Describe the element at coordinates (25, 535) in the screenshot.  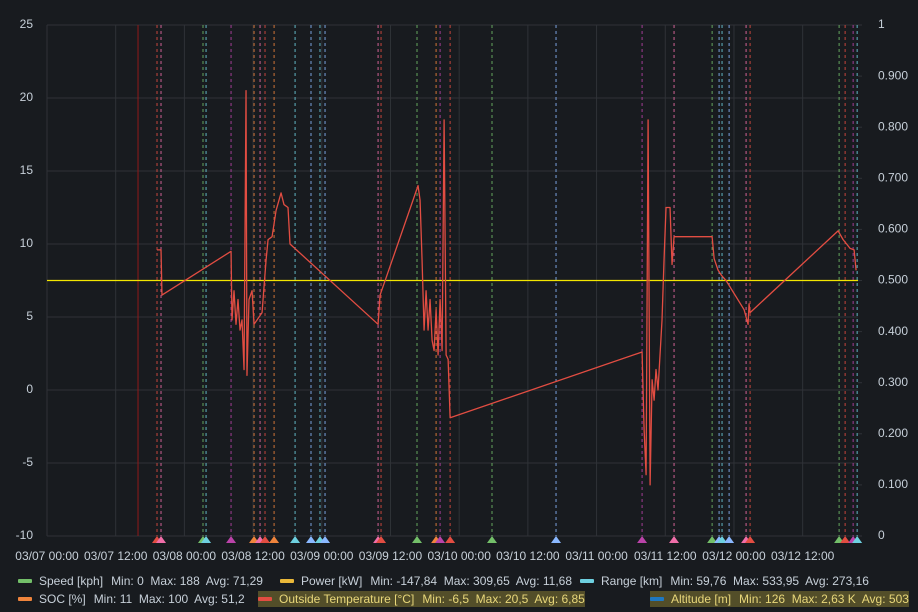
I see `y-tick-label: -10` at that location.